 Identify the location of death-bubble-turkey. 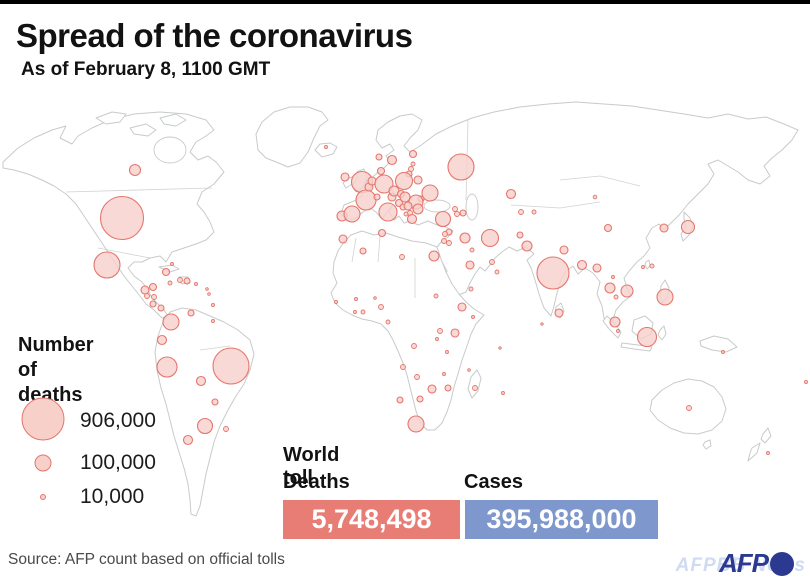
(443, 219).